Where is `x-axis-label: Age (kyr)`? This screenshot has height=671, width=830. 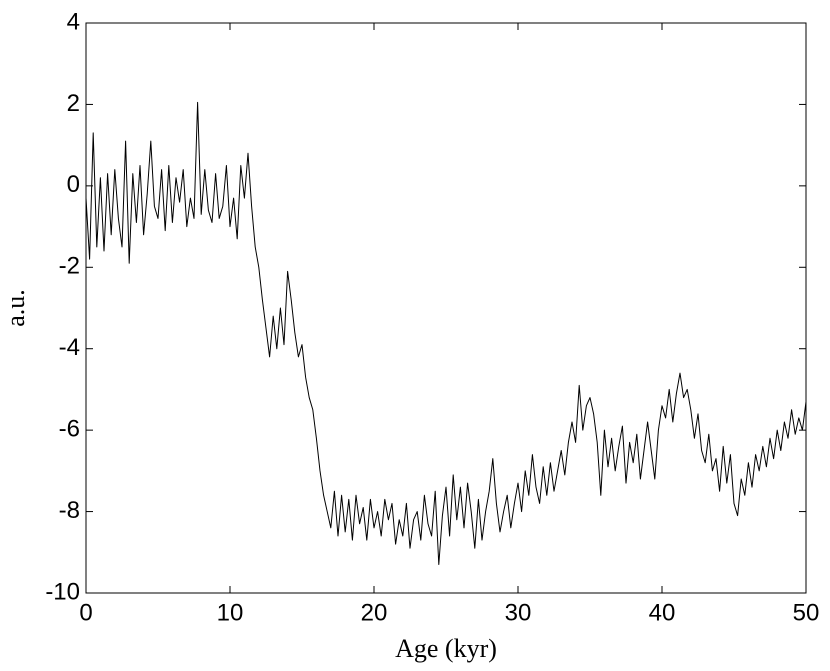
x-axis-label: Age (kyr) is located at coordinates (446, 648).